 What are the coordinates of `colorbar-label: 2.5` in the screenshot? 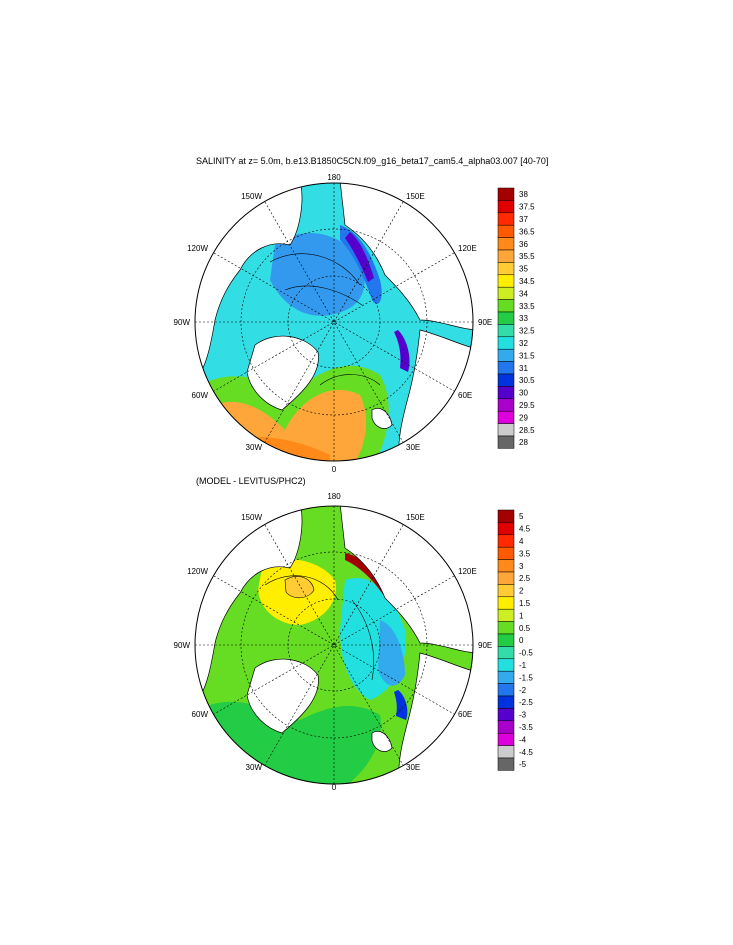 It's located at (525, 578).